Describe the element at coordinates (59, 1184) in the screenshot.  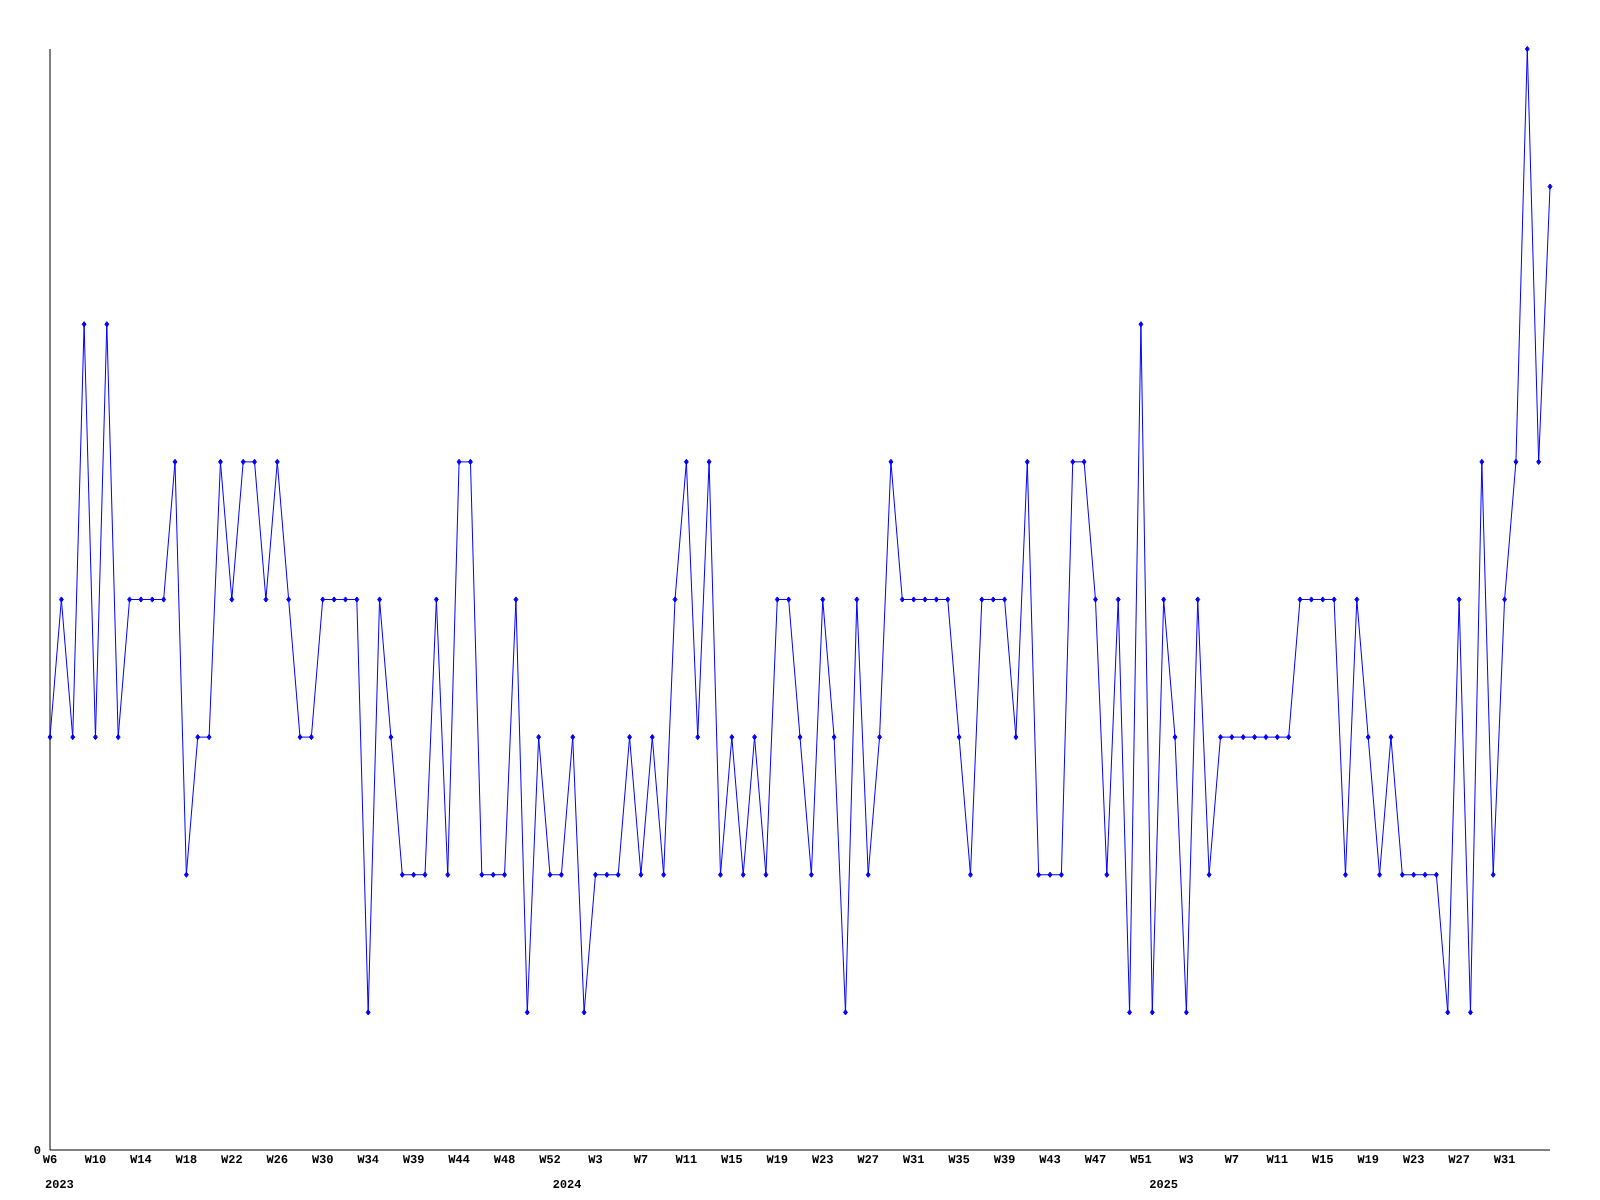
I see `text: 2023` at that location.